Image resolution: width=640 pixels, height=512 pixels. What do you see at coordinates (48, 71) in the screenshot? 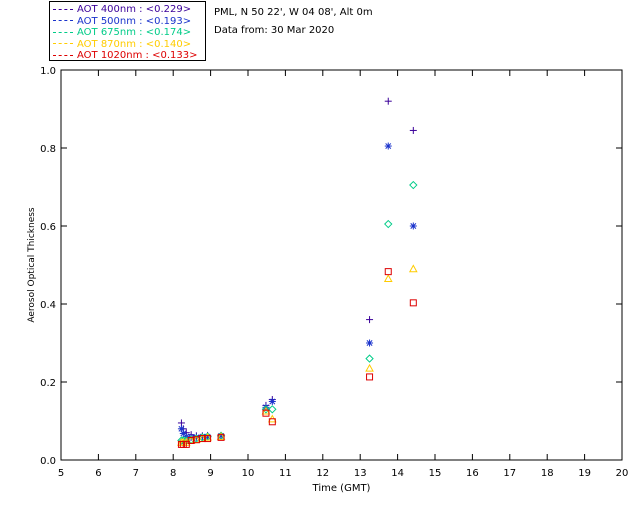
I see `y-tick-label: 1.0` at bounding box center [48, 71].